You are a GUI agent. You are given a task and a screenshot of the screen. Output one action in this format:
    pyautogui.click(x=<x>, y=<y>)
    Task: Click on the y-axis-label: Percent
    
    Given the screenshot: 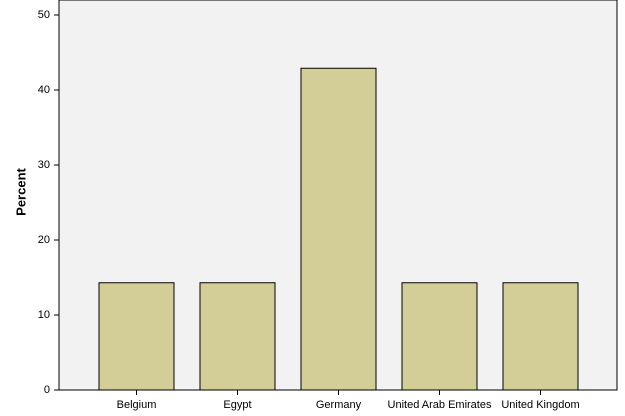 What is the action you would take?
    pyautogui.click(x=20, y=191)
    